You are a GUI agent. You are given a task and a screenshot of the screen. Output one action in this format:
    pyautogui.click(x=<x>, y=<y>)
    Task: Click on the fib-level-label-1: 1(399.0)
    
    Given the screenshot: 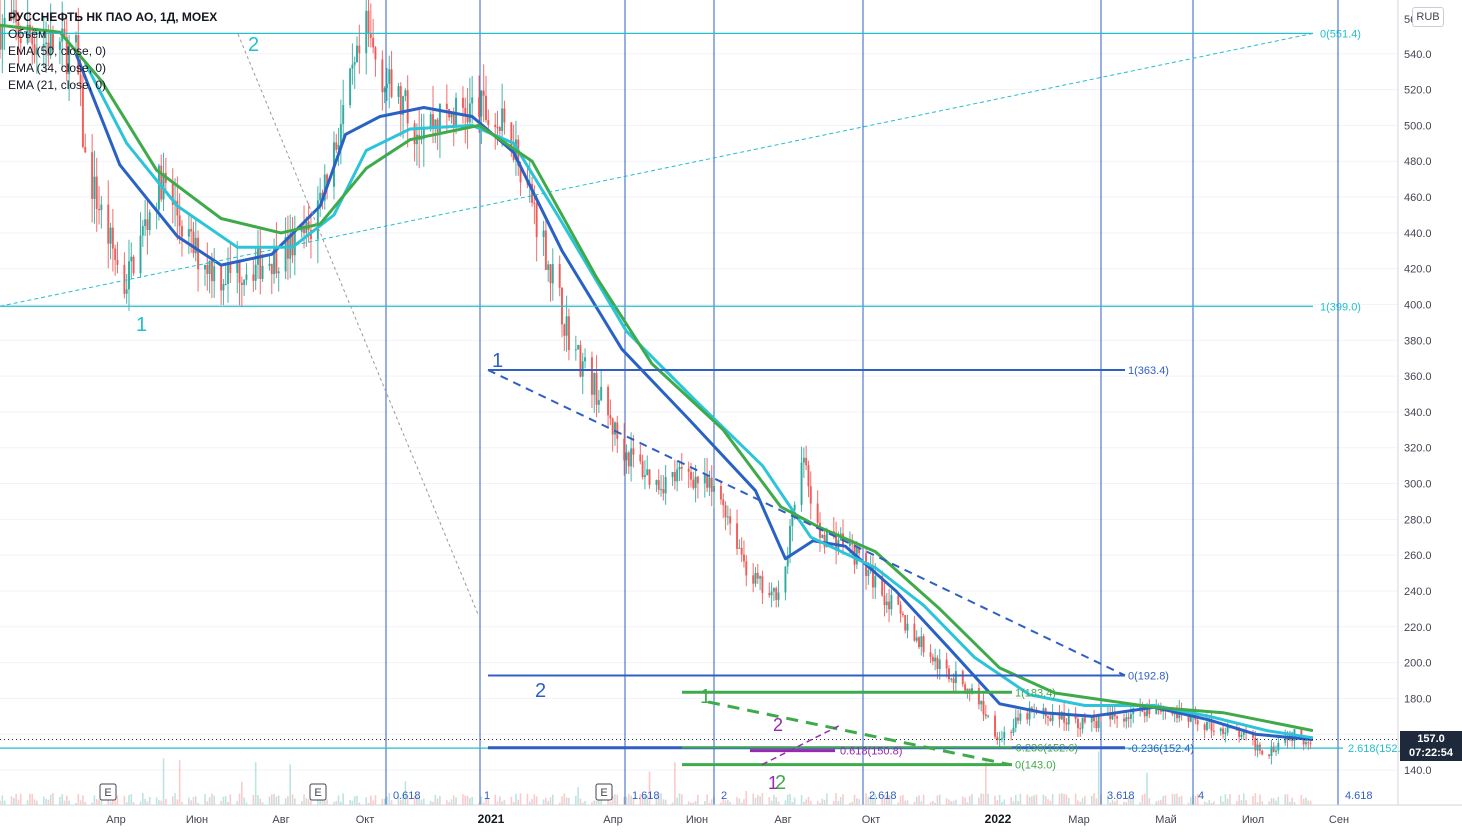 What is the action you would take?
    pyautogui.click(x=1340, y=307)
    